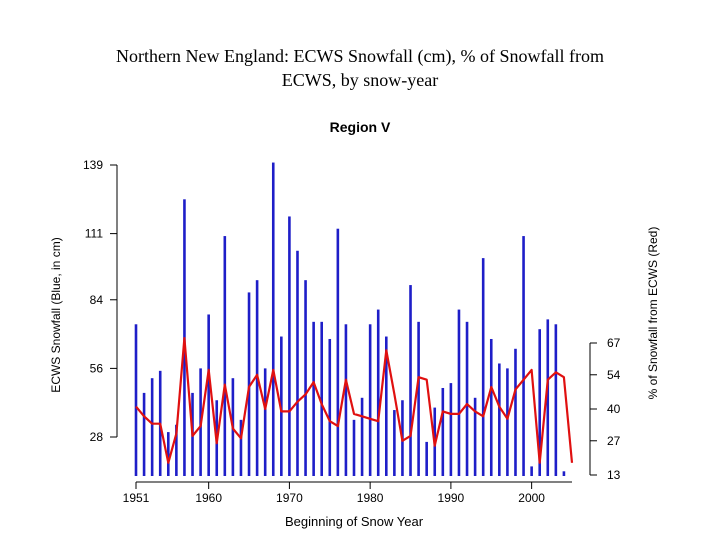  What do you see at coordinates (94, 234) in the screenshot?
I see `y-left-tick-label: 111` at bounding box center [94, 234].